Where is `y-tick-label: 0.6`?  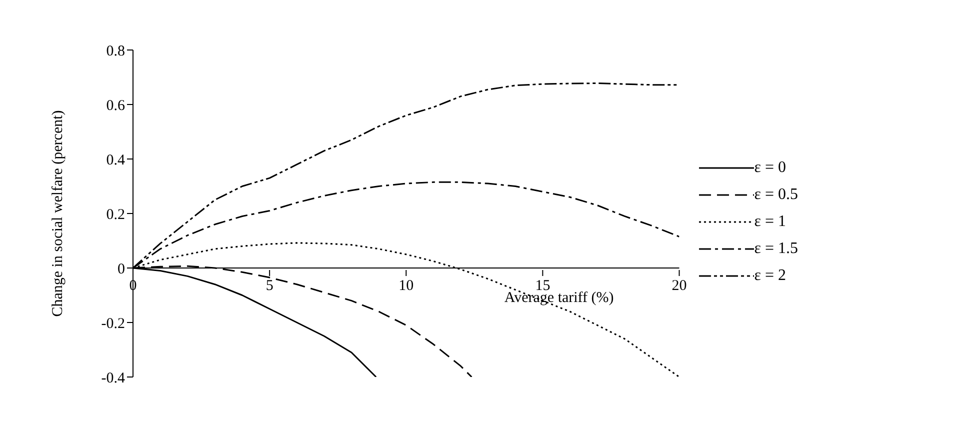 y-tick-label: 0.6 is located at coordinates (116, 106).